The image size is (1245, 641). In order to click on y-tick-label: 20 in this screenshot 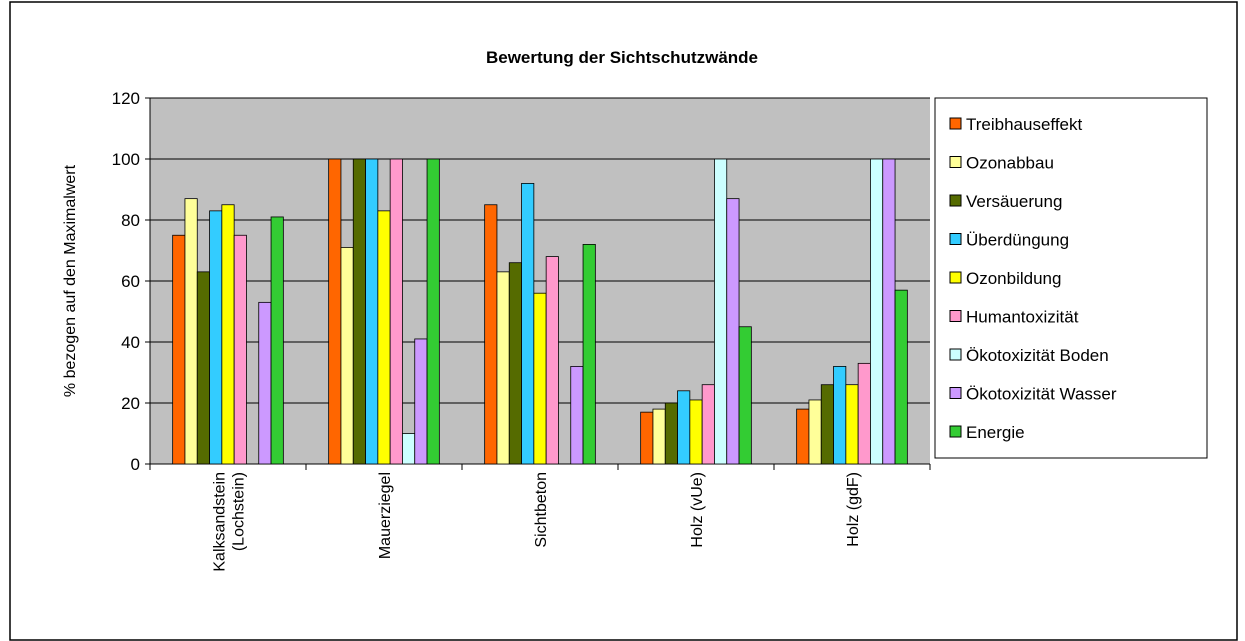, I will do `click(130, 403)`.